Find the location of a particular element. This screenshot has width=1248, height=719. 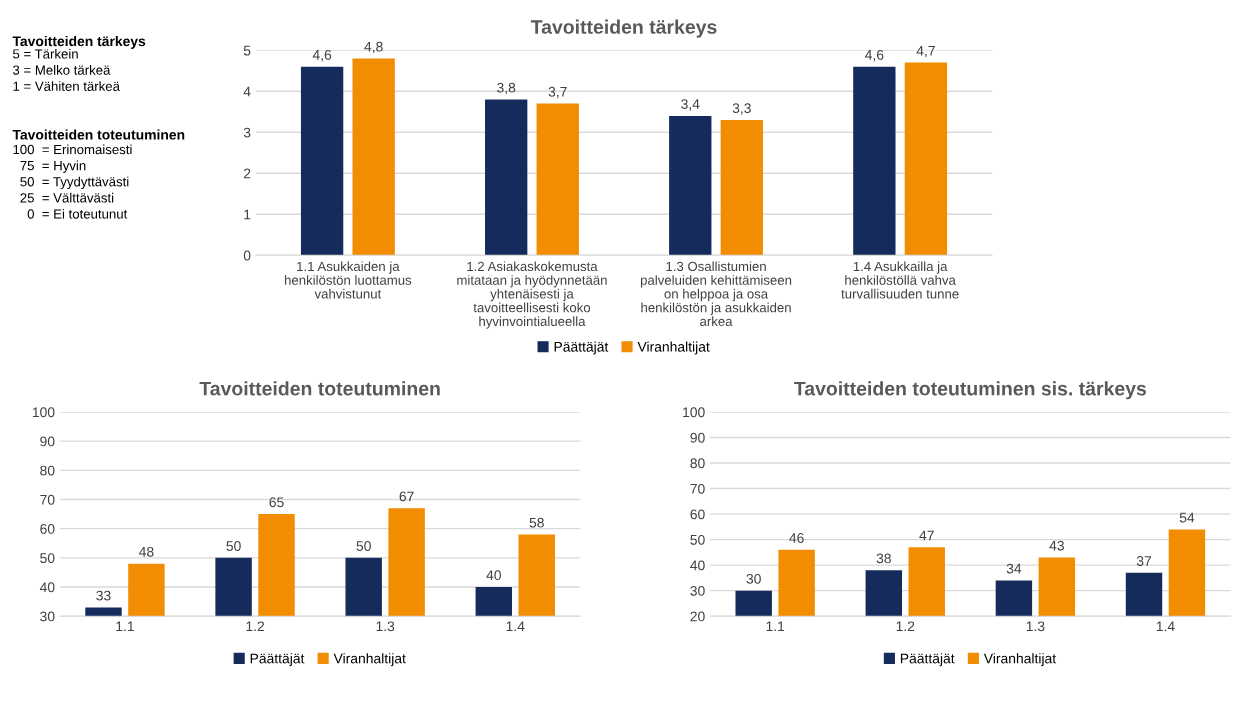

y-tick-label: 0 is located at coordinates (247, 255).